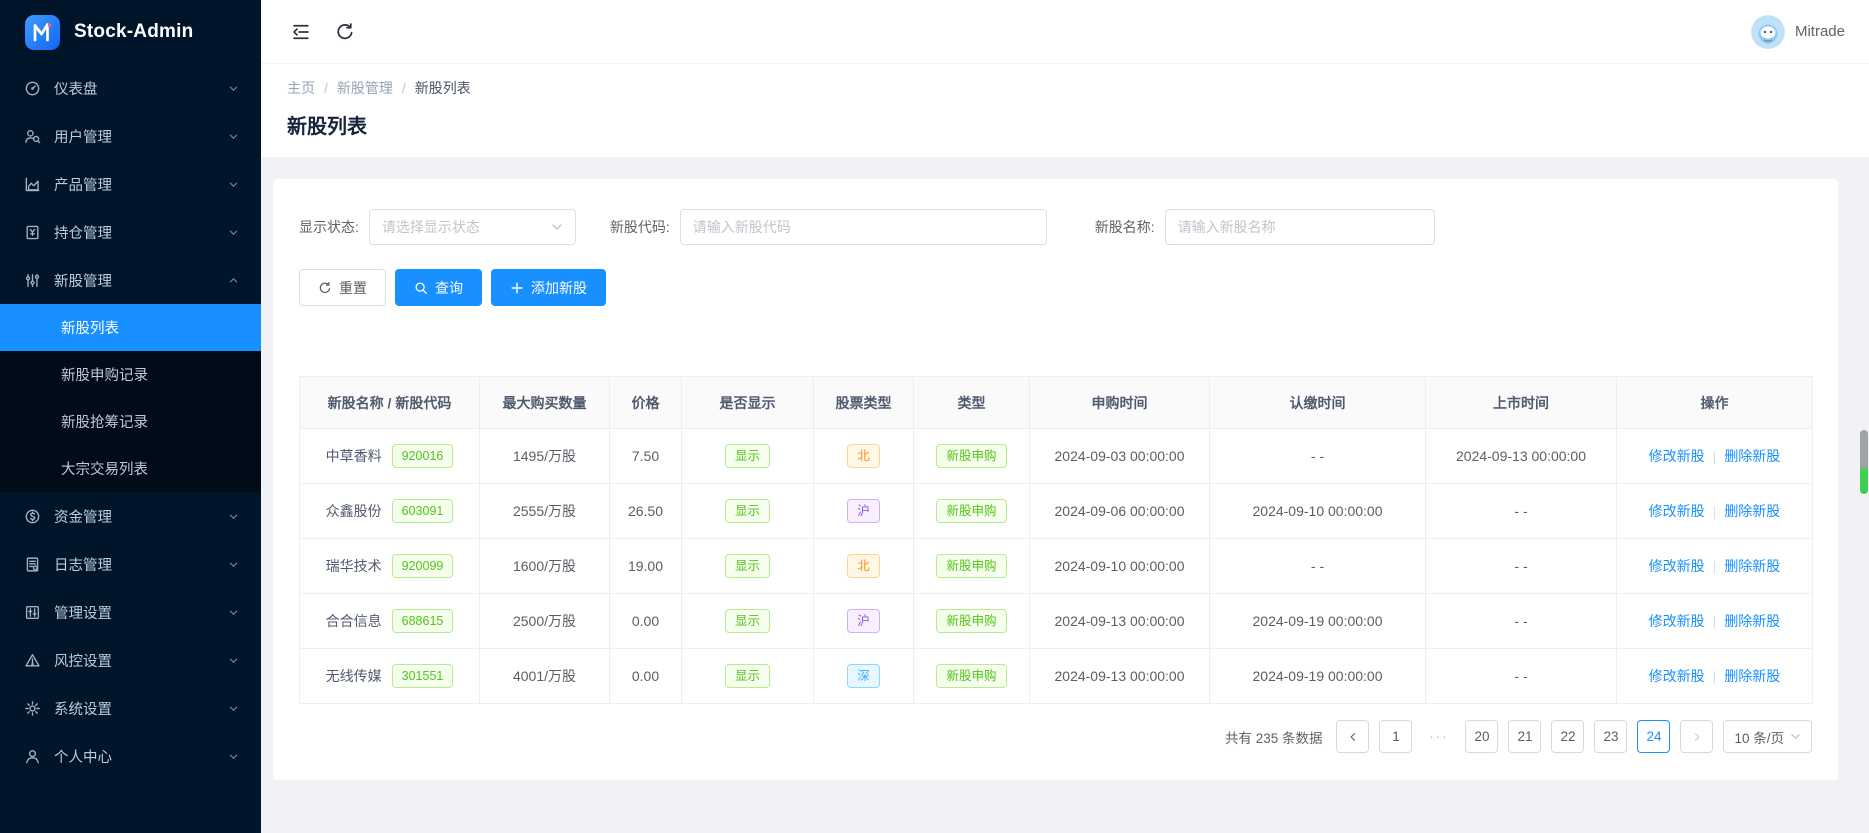 This screenshot has height=833, width=1869. I want to click on app-title: Stock-Admin, so click(134, 31).